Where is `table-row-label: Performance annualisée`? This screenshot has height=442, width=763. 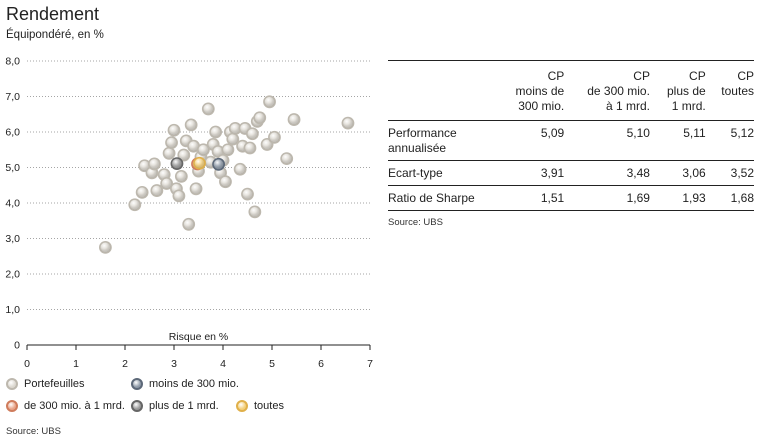 table-row-label: Performance annualisée is located at coordinates (422, 140).